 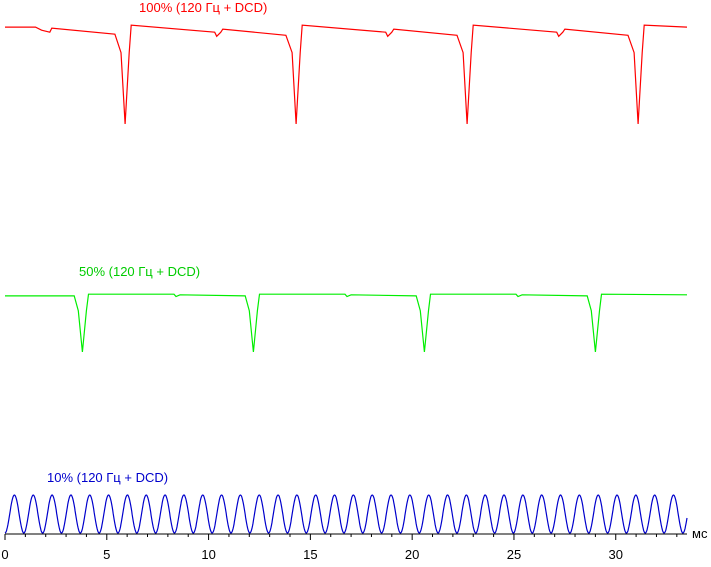 What do you see at coordinates (139, 271) in the screenshot?
I see `series-label-green: 50% (120 Гц + DCD)` at bounding box center [139, 271].